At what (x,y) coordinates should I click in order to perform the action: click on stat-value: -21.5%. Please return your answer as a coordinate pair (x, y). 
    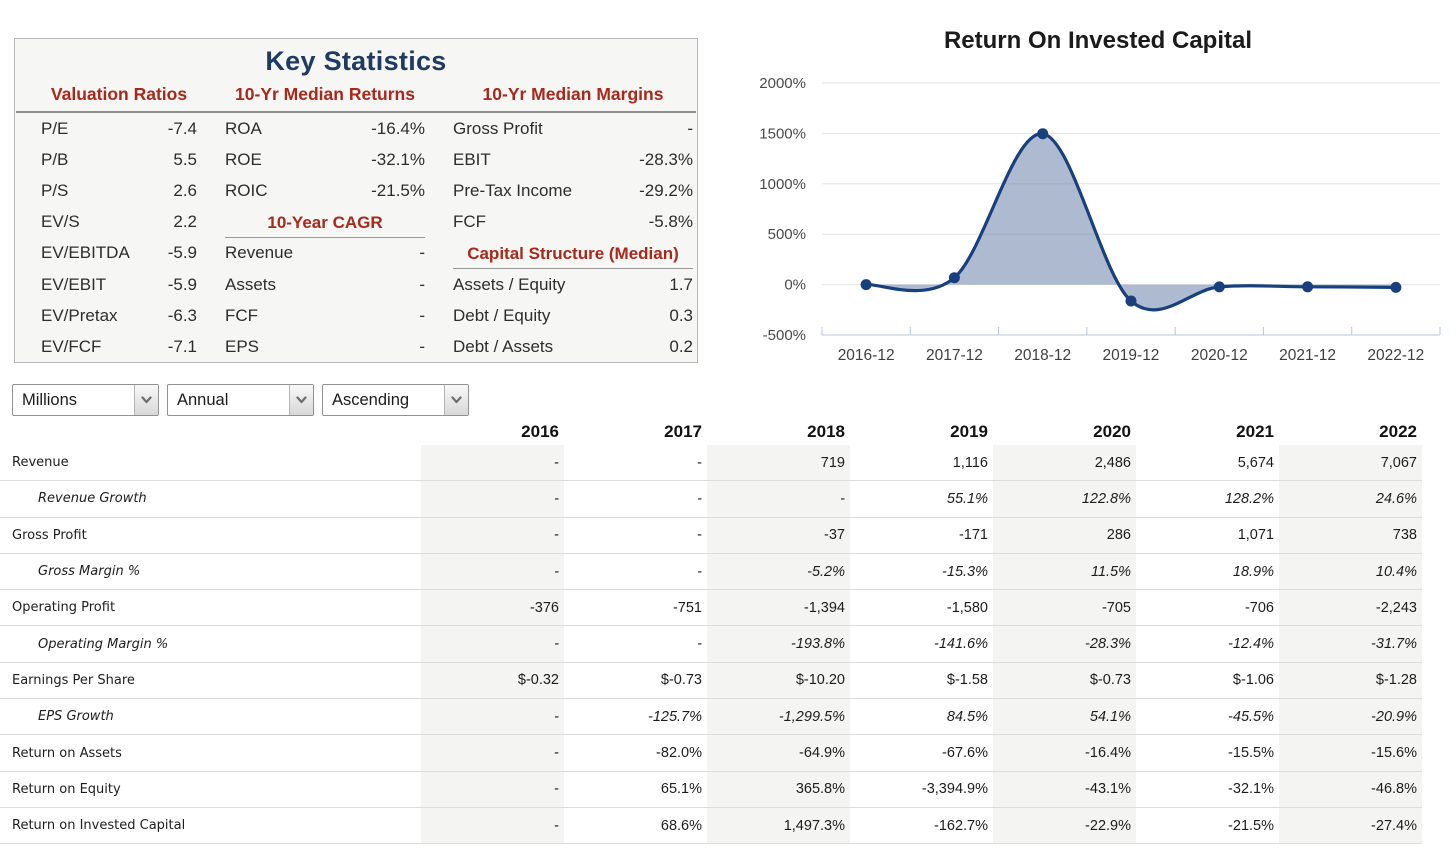
    Looking at the image, I should click on (398, 190).